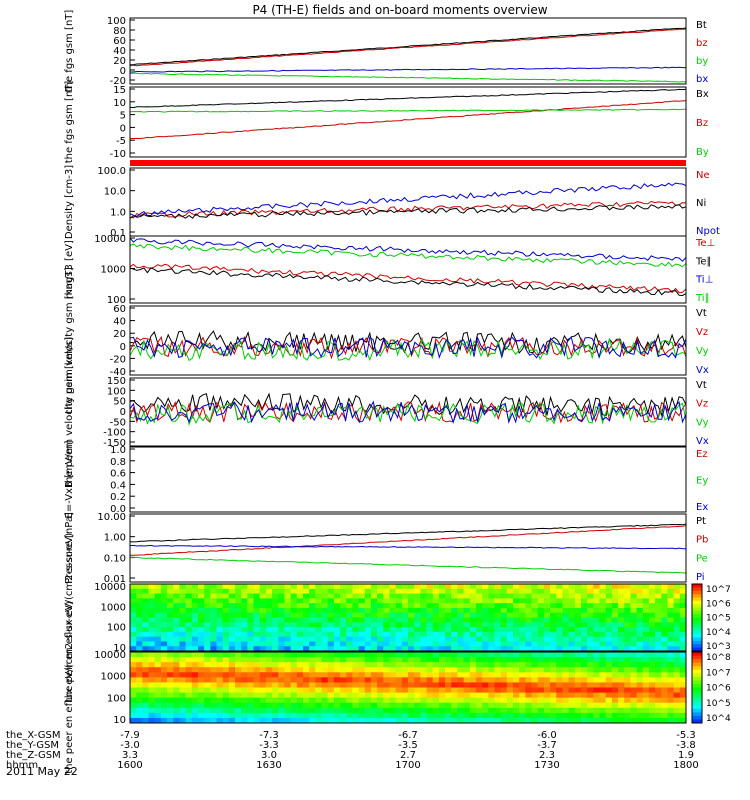  What do you see at coordinates (718, 658) in the screenshot?
I see `colorbar-label: 10^8` at bounding box center [718, 658].